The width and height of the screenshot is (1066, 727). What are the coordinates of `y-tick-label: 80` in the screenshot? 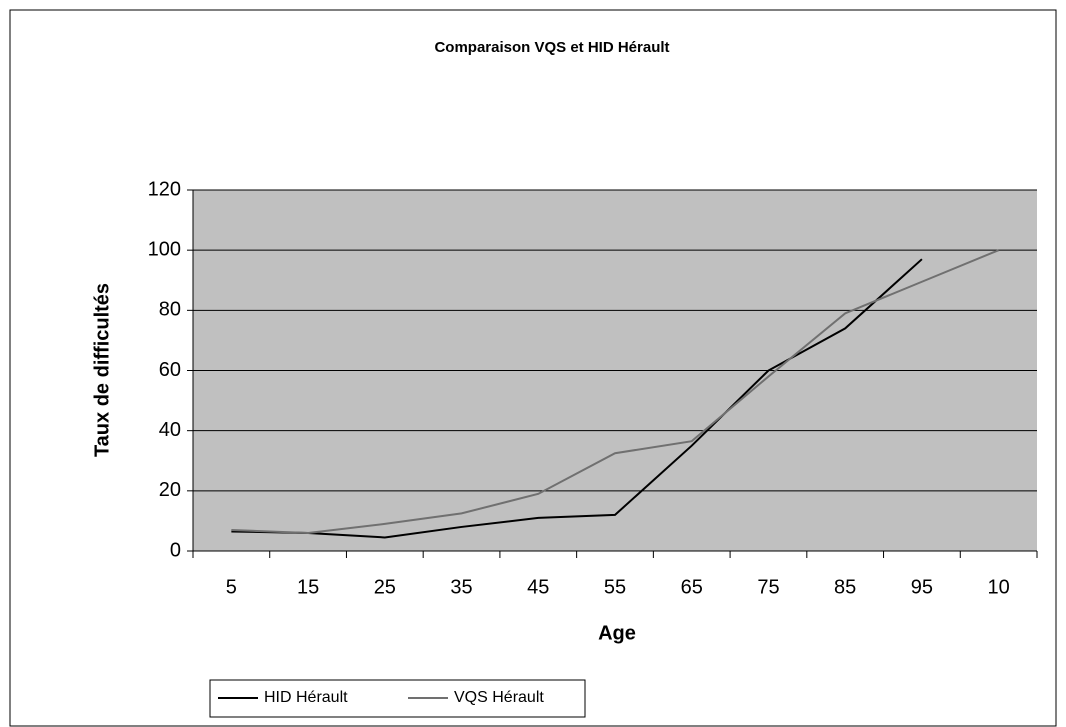 It's located at (170, 310).